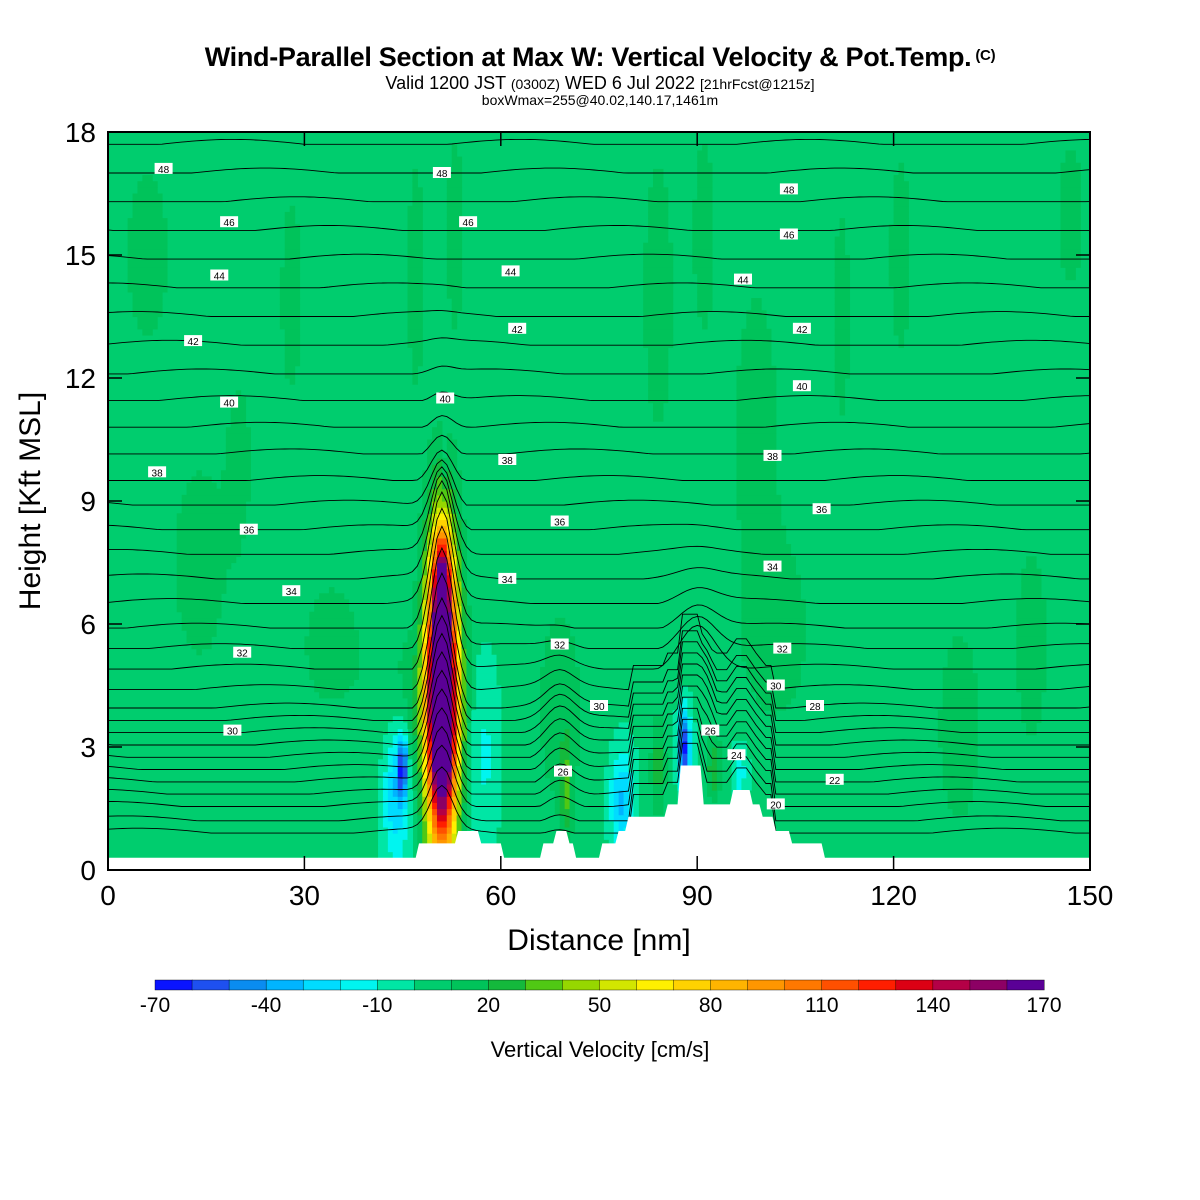 The width and height of the screenshot is (1200, 1200). What do you see at coordinates (601, 998) in the screenshot?
I see `colorbar: -70 -40 -10 20 50 80 110 140 170` at bounding box center [601, 998].